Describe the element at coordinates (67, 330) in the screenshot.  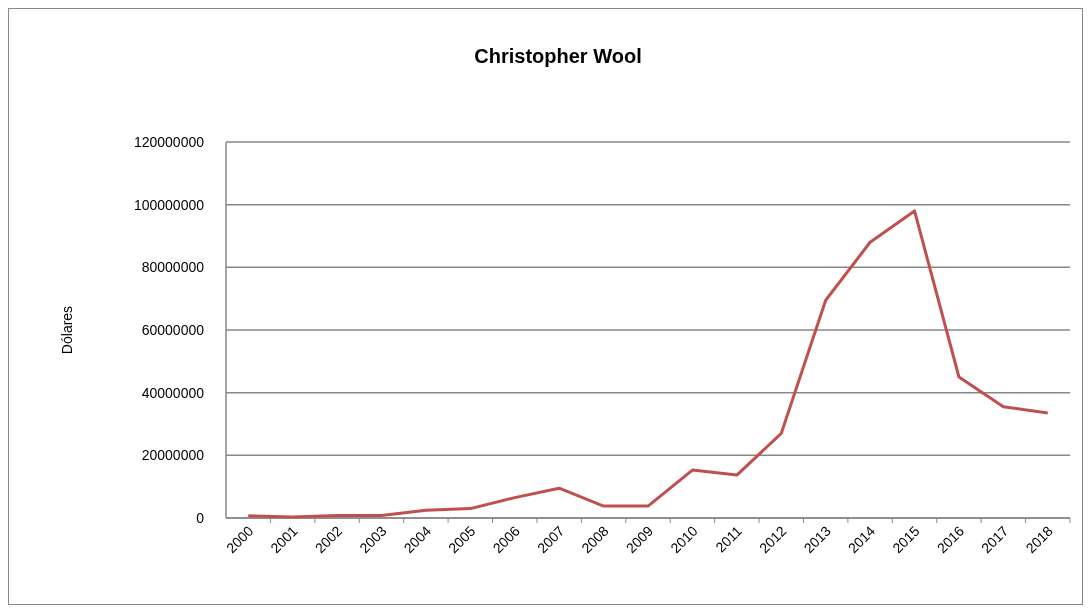
I see `y-axis-title: Dólares` at that location.